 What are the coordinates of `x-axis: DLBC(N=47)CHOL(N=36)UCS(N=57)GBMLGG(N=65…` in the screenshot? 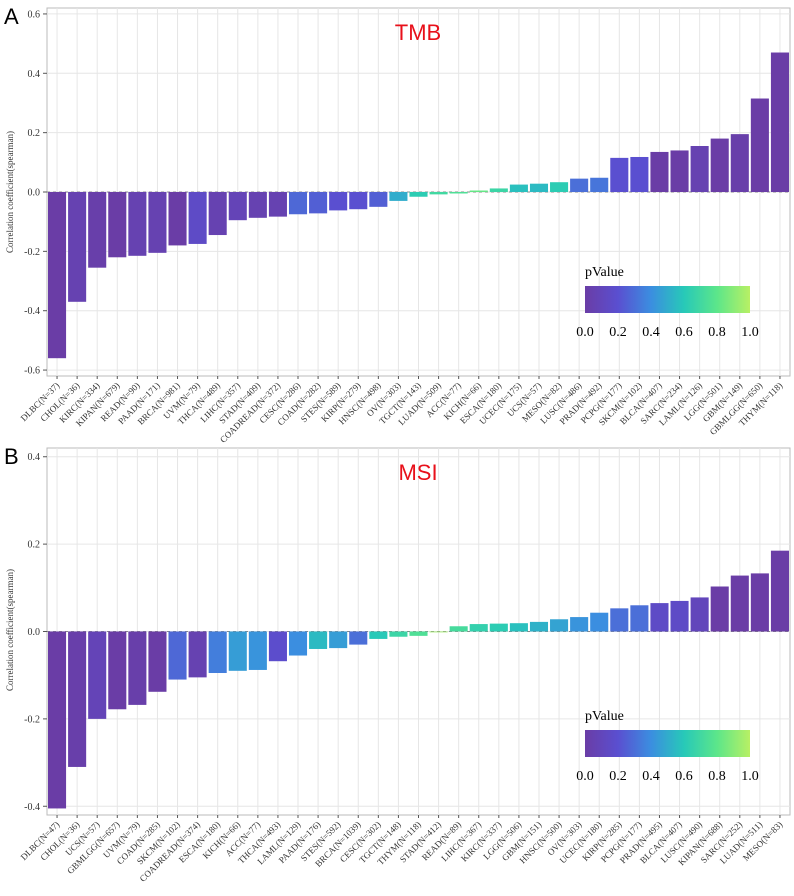 It's located at (401, 849).